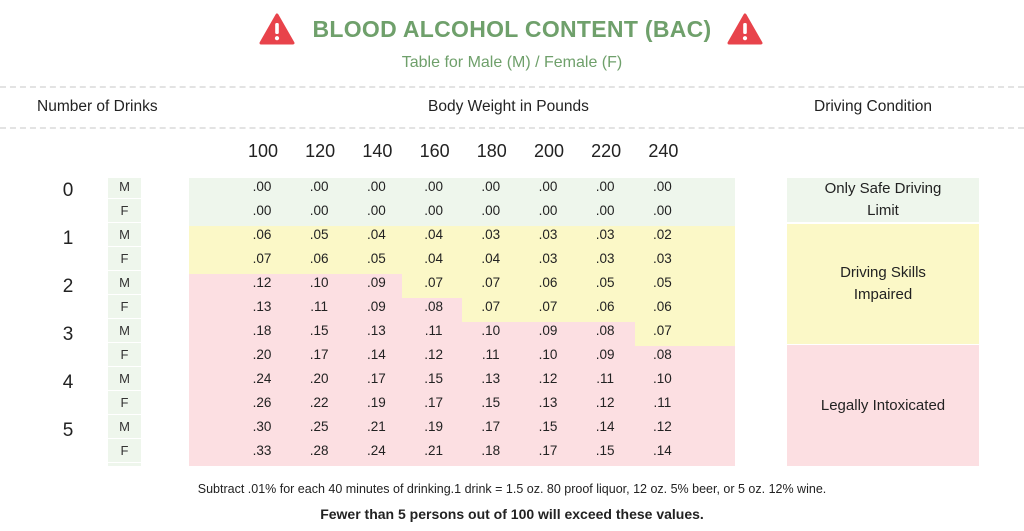 The image size is (1024, 531). I want to click on weight-header: 180, so click(491, 151).